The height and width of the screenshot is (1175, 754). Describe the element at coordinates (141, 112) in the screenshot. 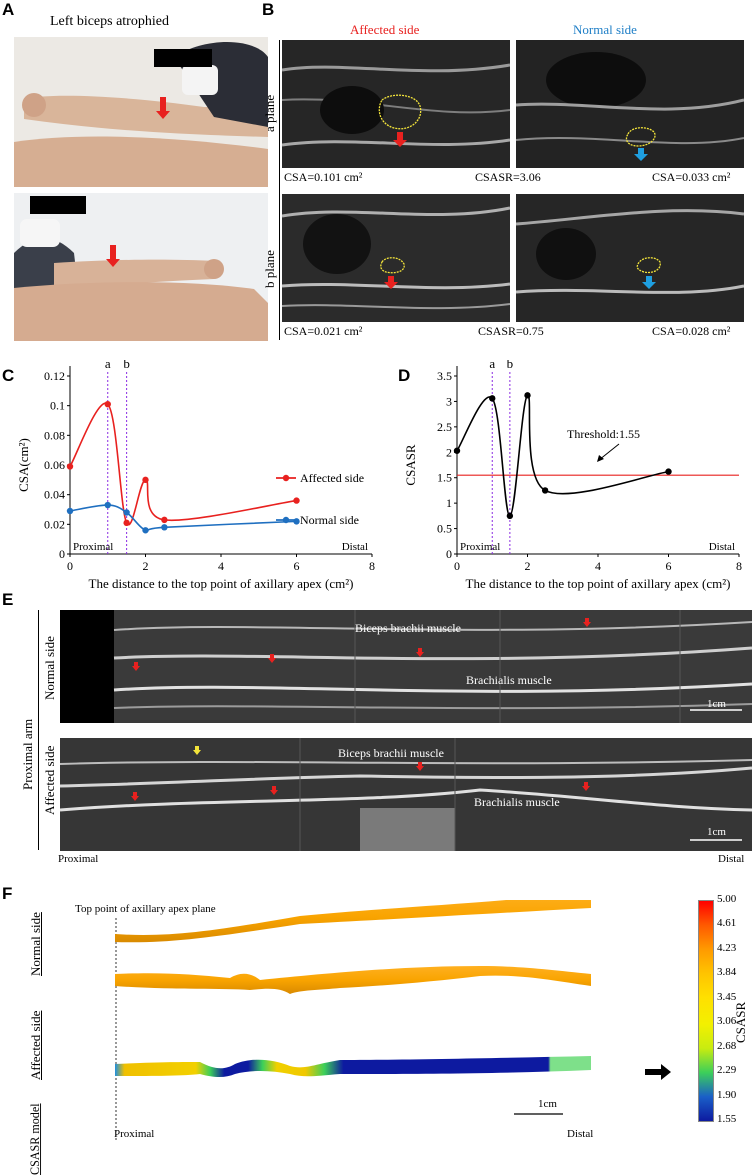

I see `photo-front-view` at that location.